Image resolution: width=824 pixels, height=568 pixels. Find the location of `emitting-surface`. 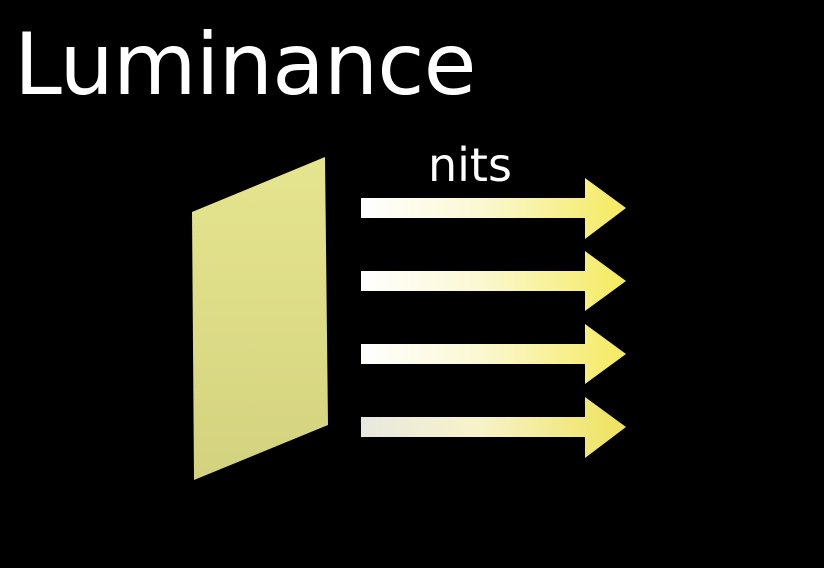

emitting-surface is located at coordinates (260, 318).